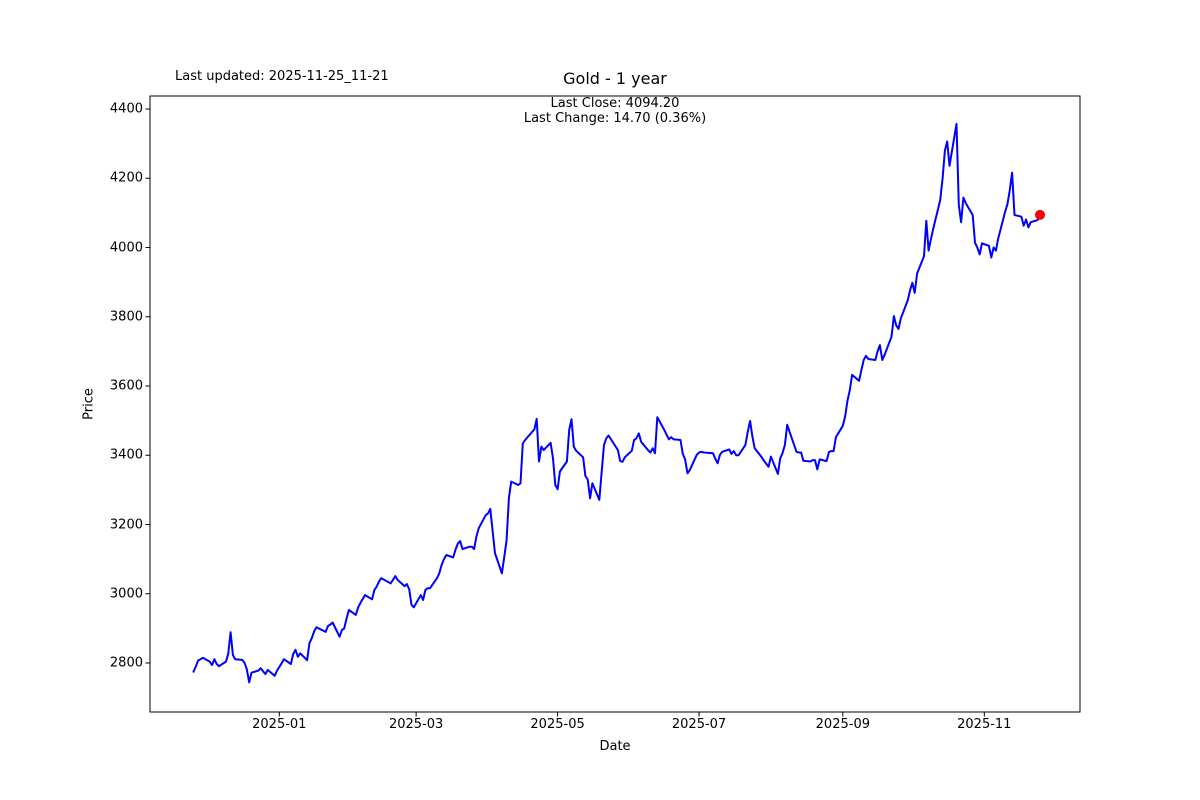 The height and width of the screenshot is (800, 1200). Describe the element at coordinates (699, 724) in the screenshot. I see `x-tick-label: 2025-07` at that location.